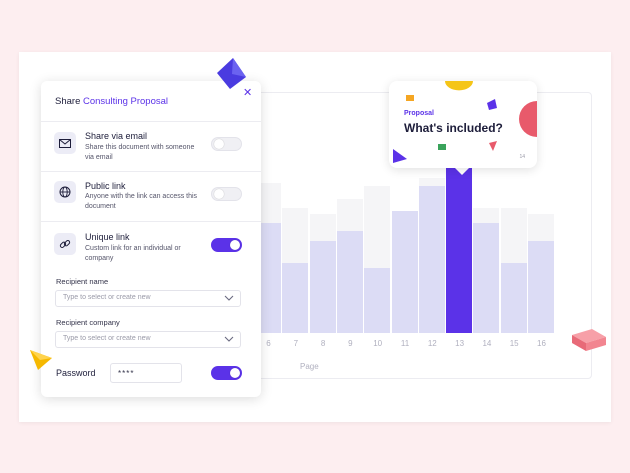 The height and width of the screenshot is (473, 630). What do you see at coordinates (68, 101) in the screenshot?
I see `title-prefix: Share` at bounding box center [68, 101].